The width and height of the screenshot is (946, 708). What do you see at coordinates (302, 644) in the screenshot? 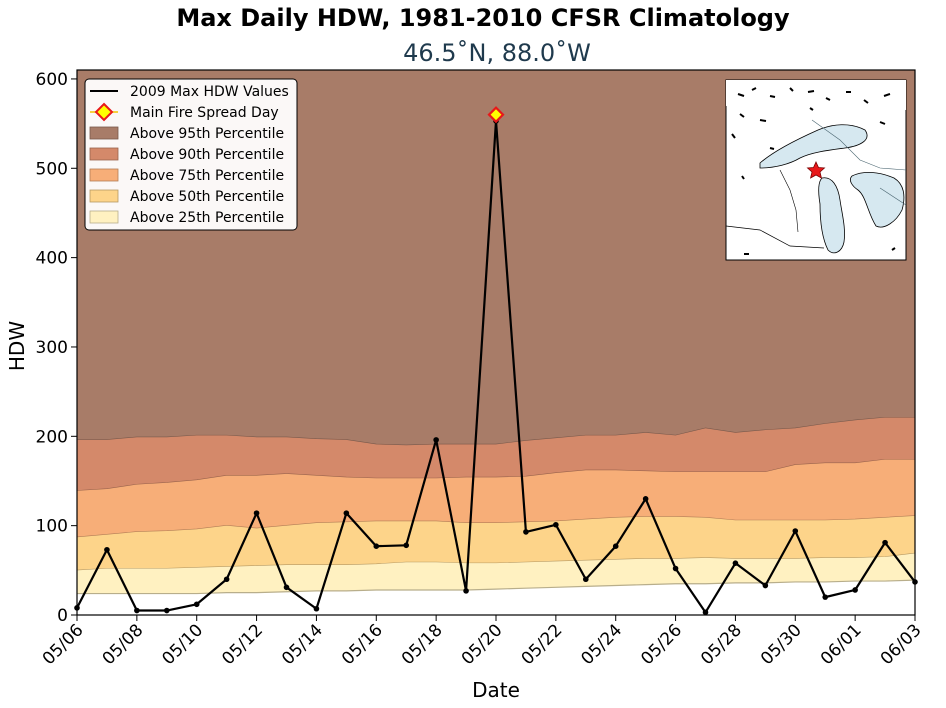
I see `x-tick-label: 05/14` at bounding box center [302, 644].